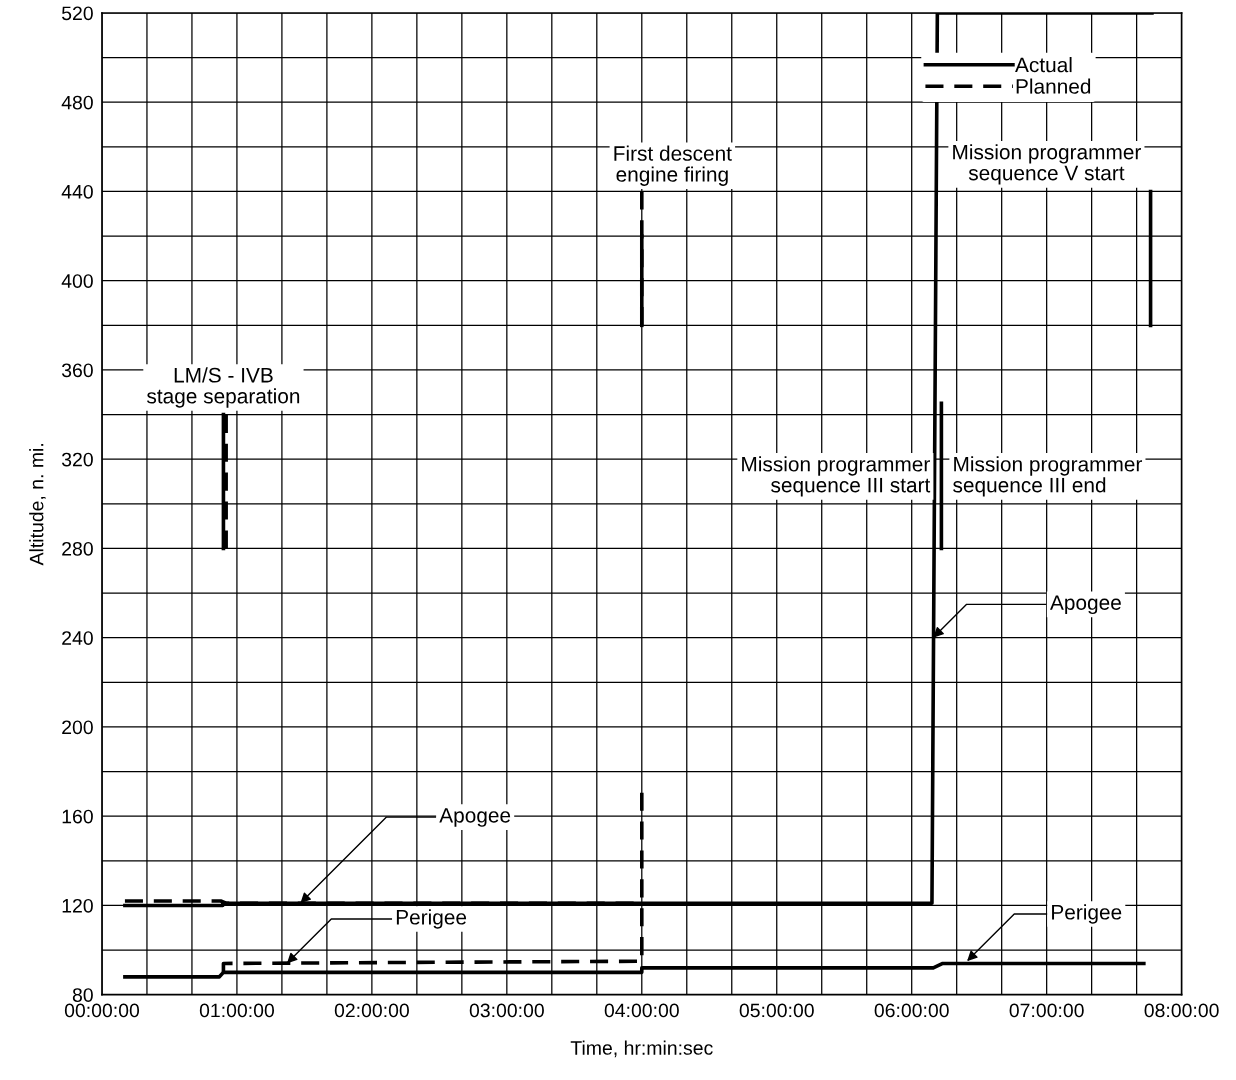  I want to click on annotation: LM/S - IVB stage separation, so click(223, 387).